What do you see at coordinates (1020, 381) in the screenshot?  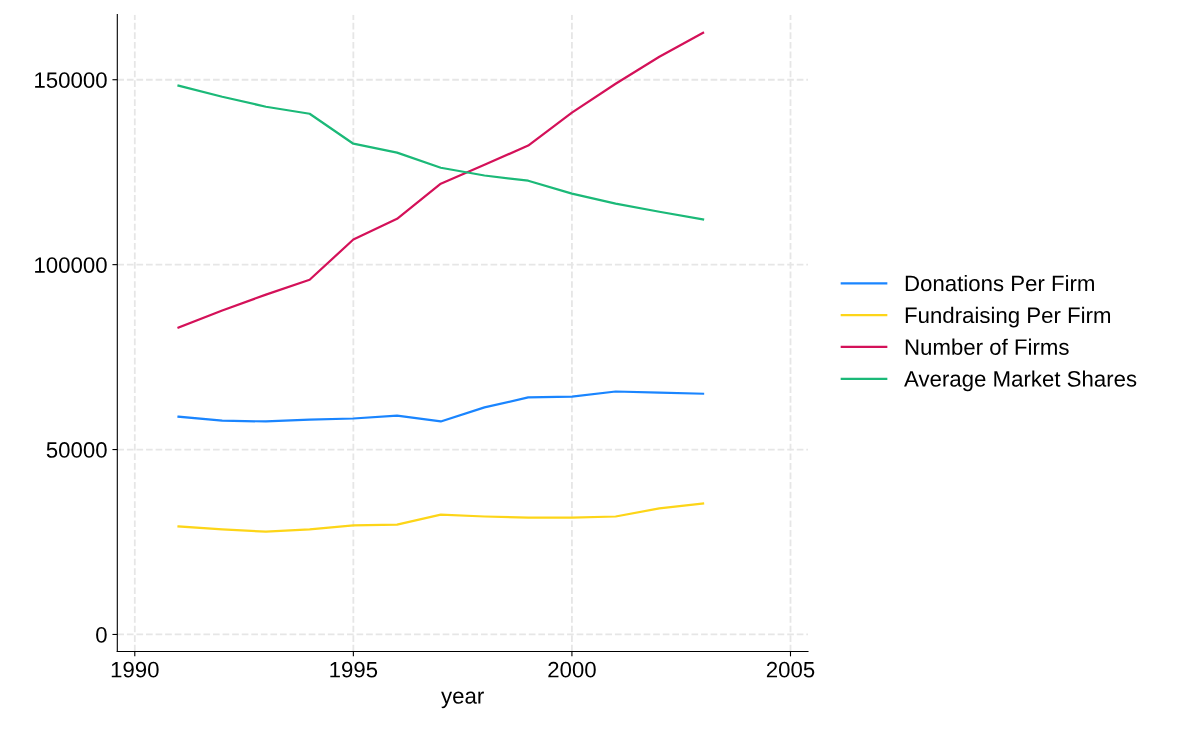 I see `legend-label: Average Market Shares` at bounding box center [1020, 381].